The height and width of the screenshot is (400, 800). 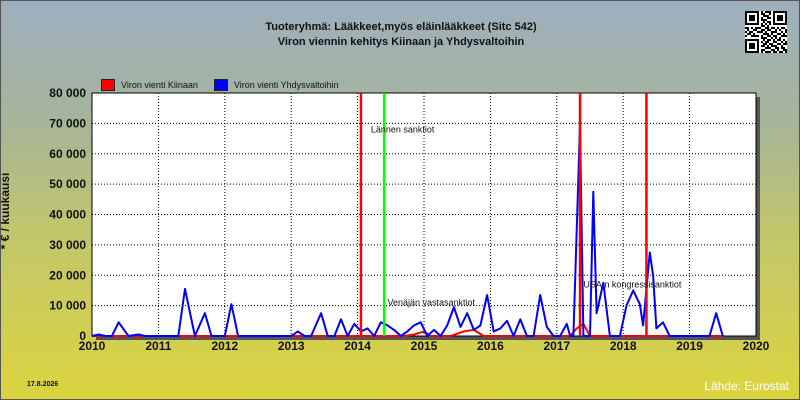 I want to click on y-tick-label: 0, so click(x=82, y=336).